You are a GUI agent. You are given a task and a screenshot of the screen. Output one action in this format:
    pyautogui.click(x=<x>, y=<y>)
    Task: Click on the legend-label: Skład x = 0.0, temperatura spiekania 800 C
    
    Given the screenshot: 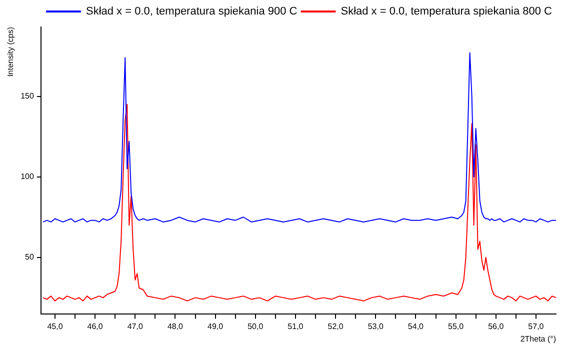 What is the action you would take?
    pyautogui.click(x=446, y=12)
    